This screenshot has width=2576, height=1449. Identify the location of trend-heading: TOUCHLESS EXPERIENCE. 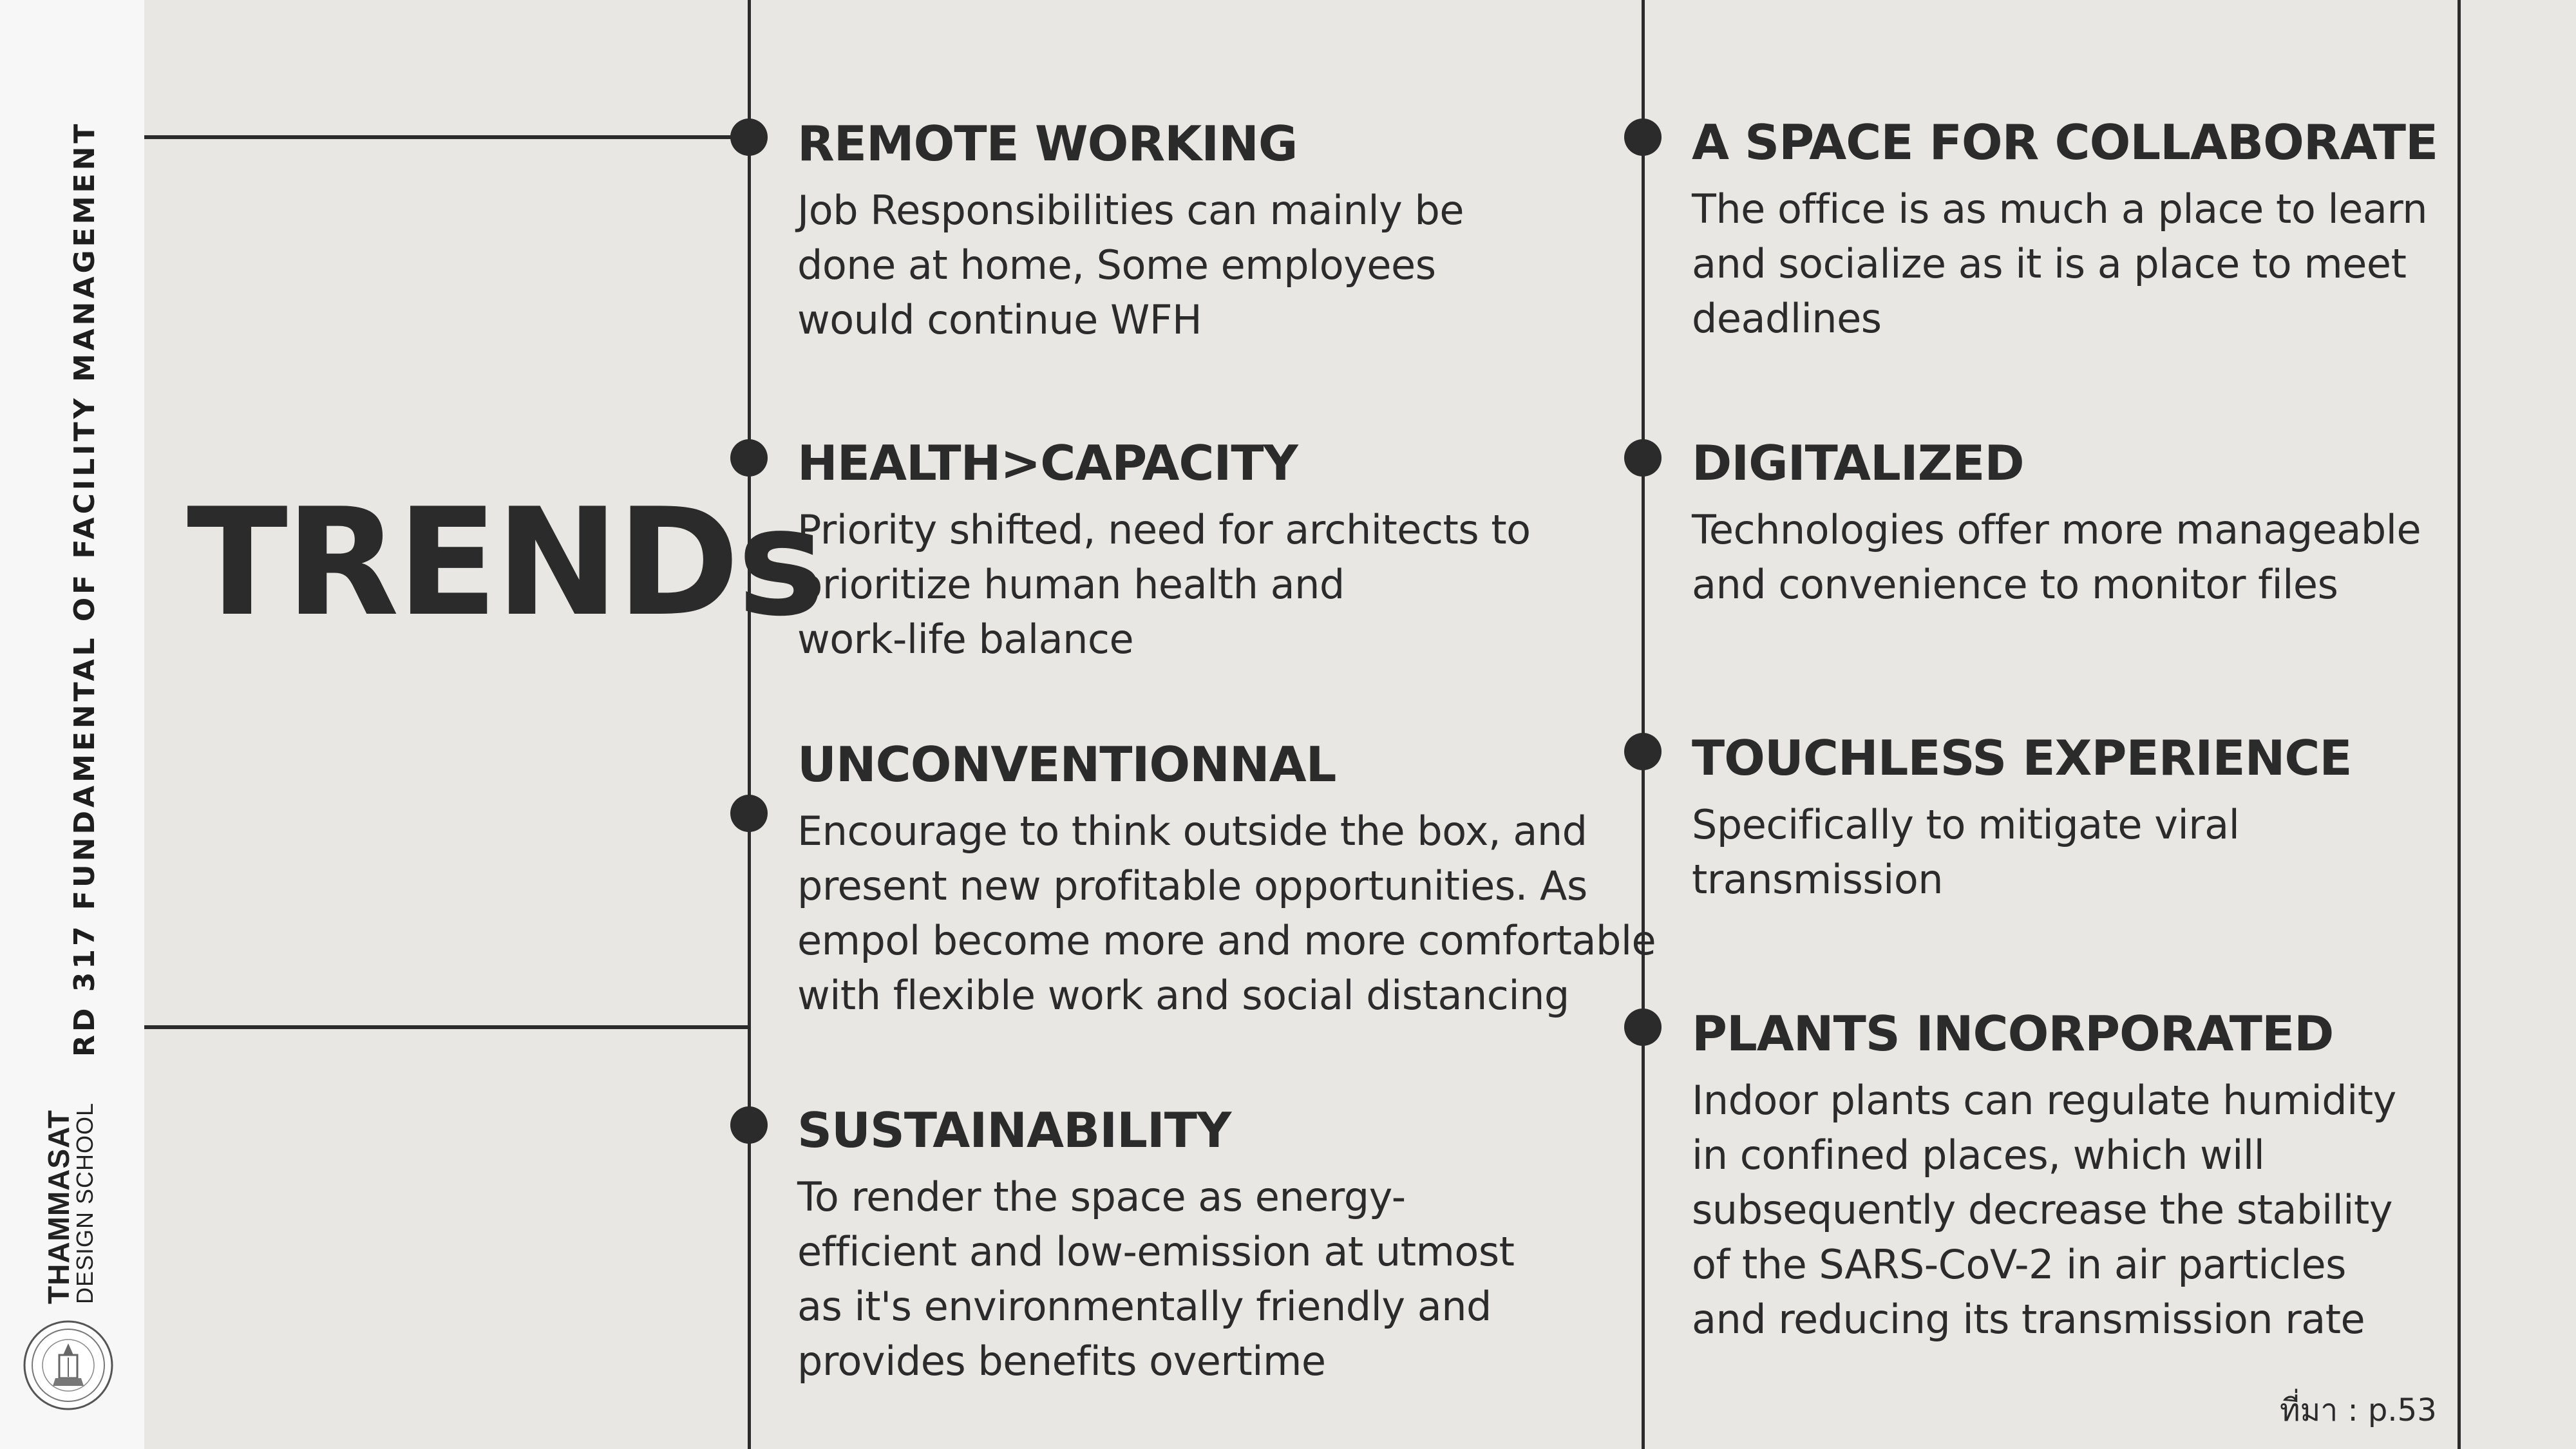
(2022, 758).